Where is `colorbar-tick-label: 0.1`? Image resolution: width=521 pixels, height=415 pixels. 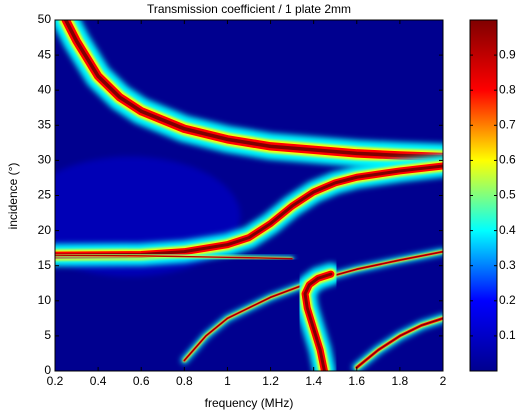 colorbar-tick-label: 0.1 is located at coordinates (507, 335).